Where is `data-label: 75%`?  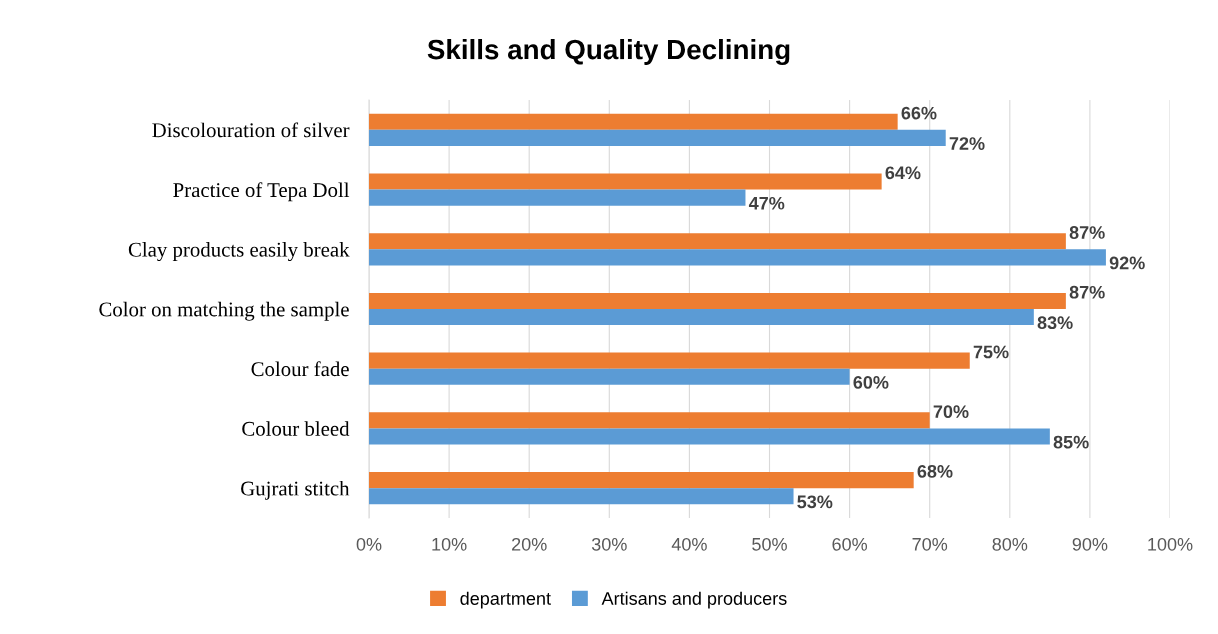
data-label: 75% is located at coordinates (991, 352).